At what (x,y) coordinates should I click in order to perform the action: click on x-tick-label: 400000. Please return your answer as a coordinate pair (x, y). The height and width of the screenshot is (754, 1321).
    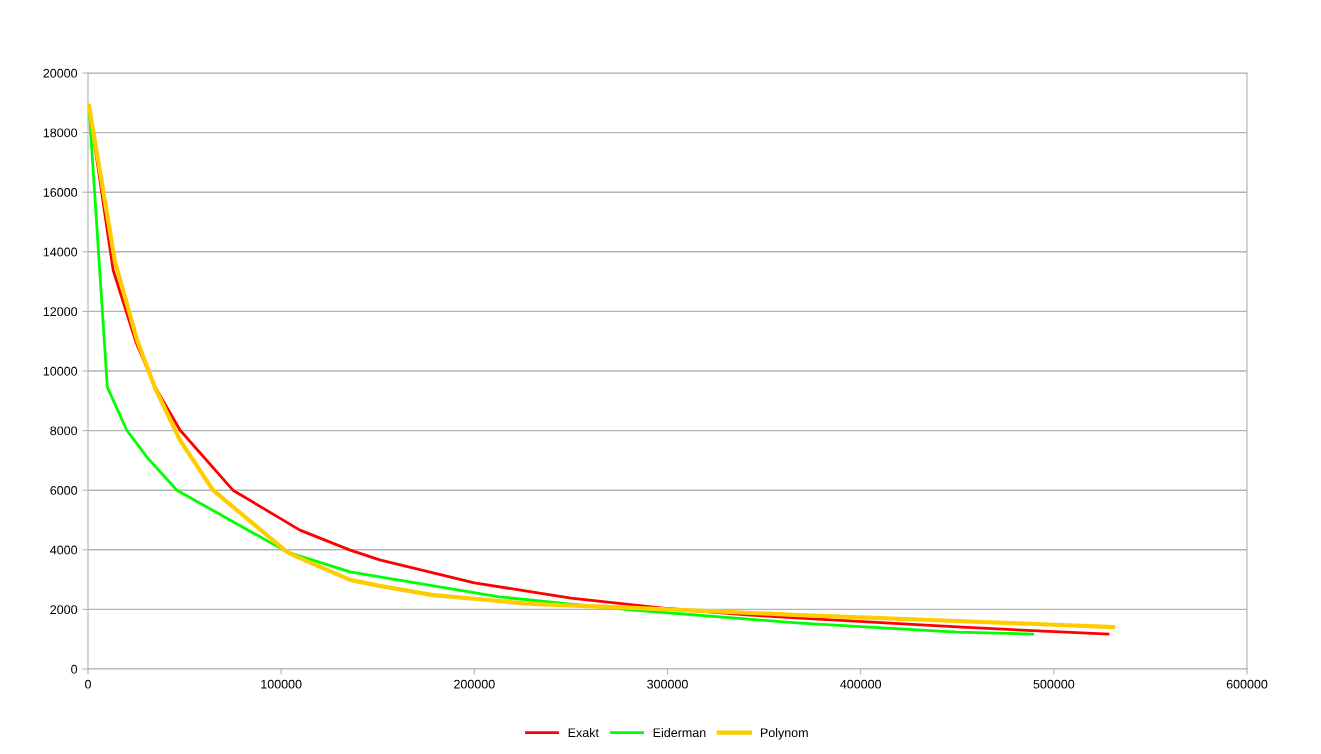
    Looking at the image, I should click on (861, 684).